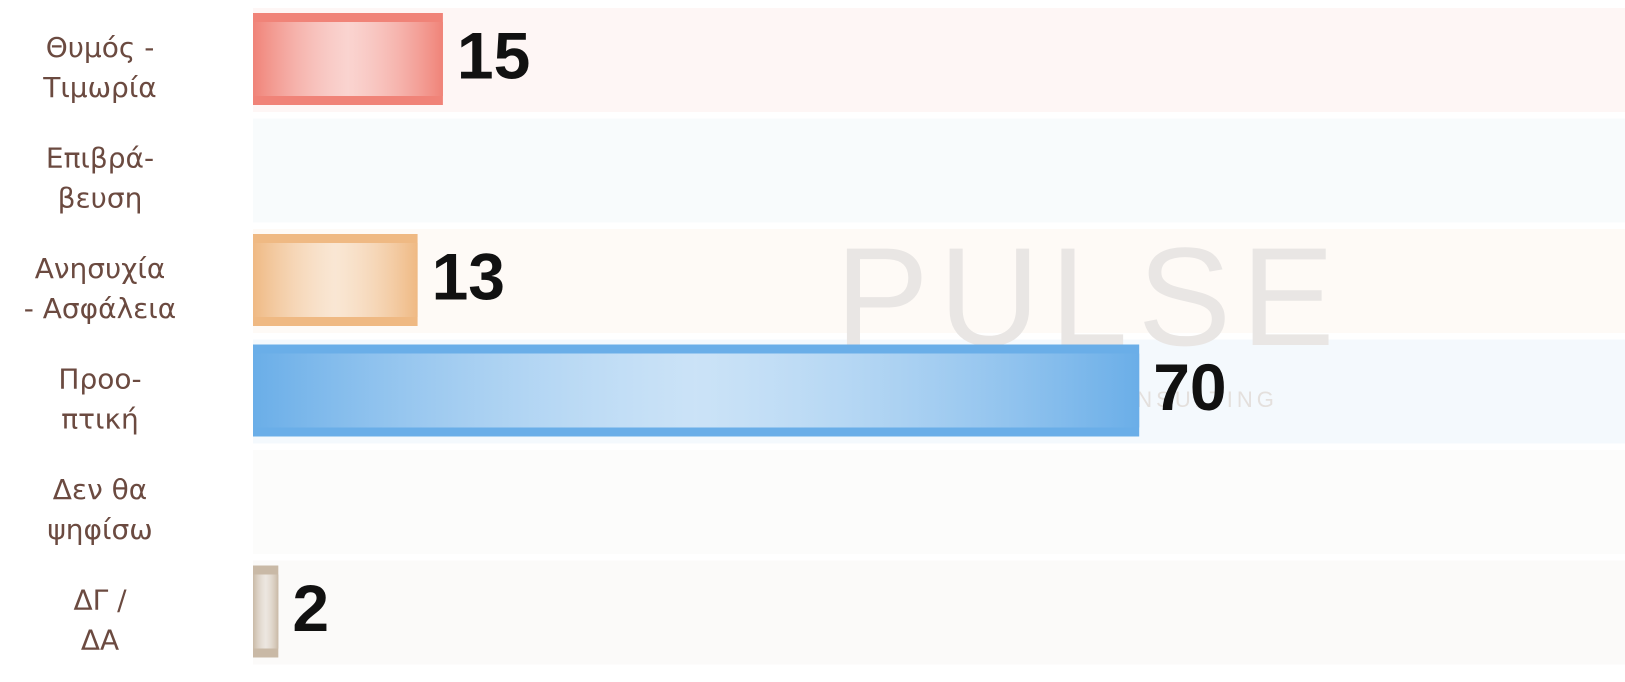  I want to click on category-label: Ανησυχία, so click(100, 268).